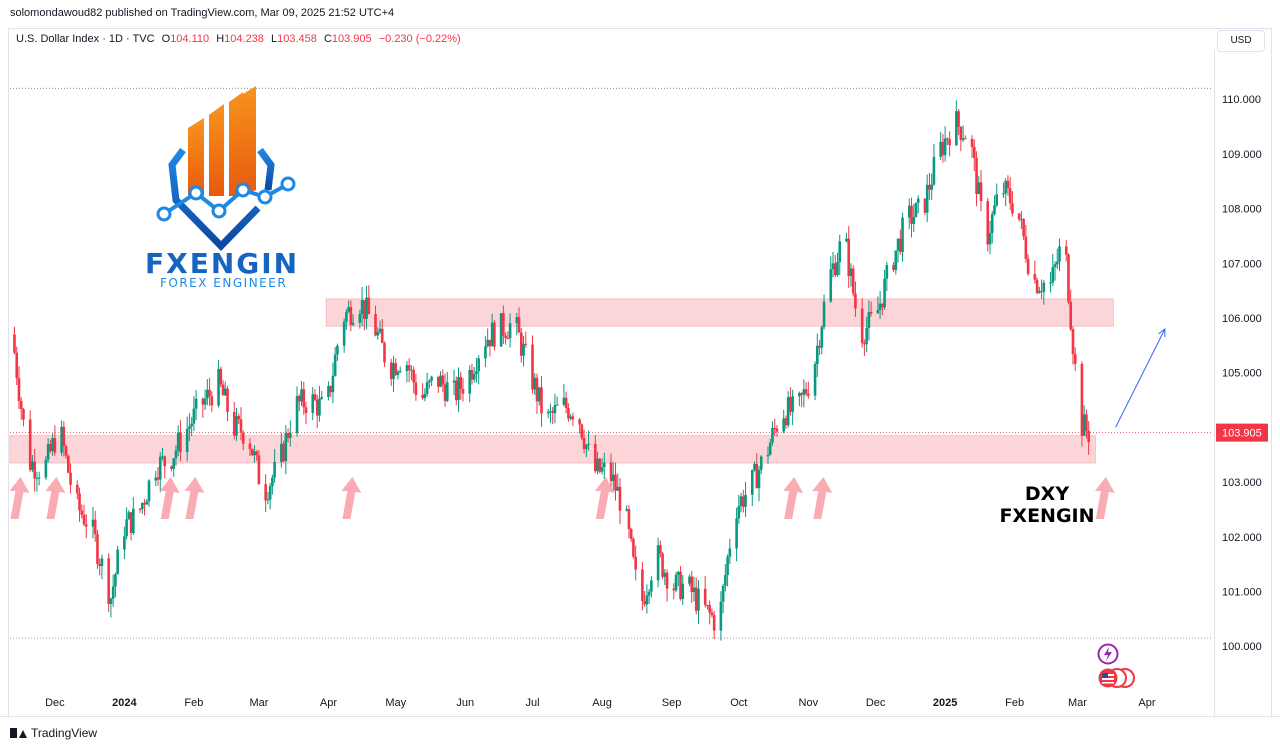 The width and height of the screenshot is (1280, 748). I want to click on x-tick-label: May, so click(395, 703).